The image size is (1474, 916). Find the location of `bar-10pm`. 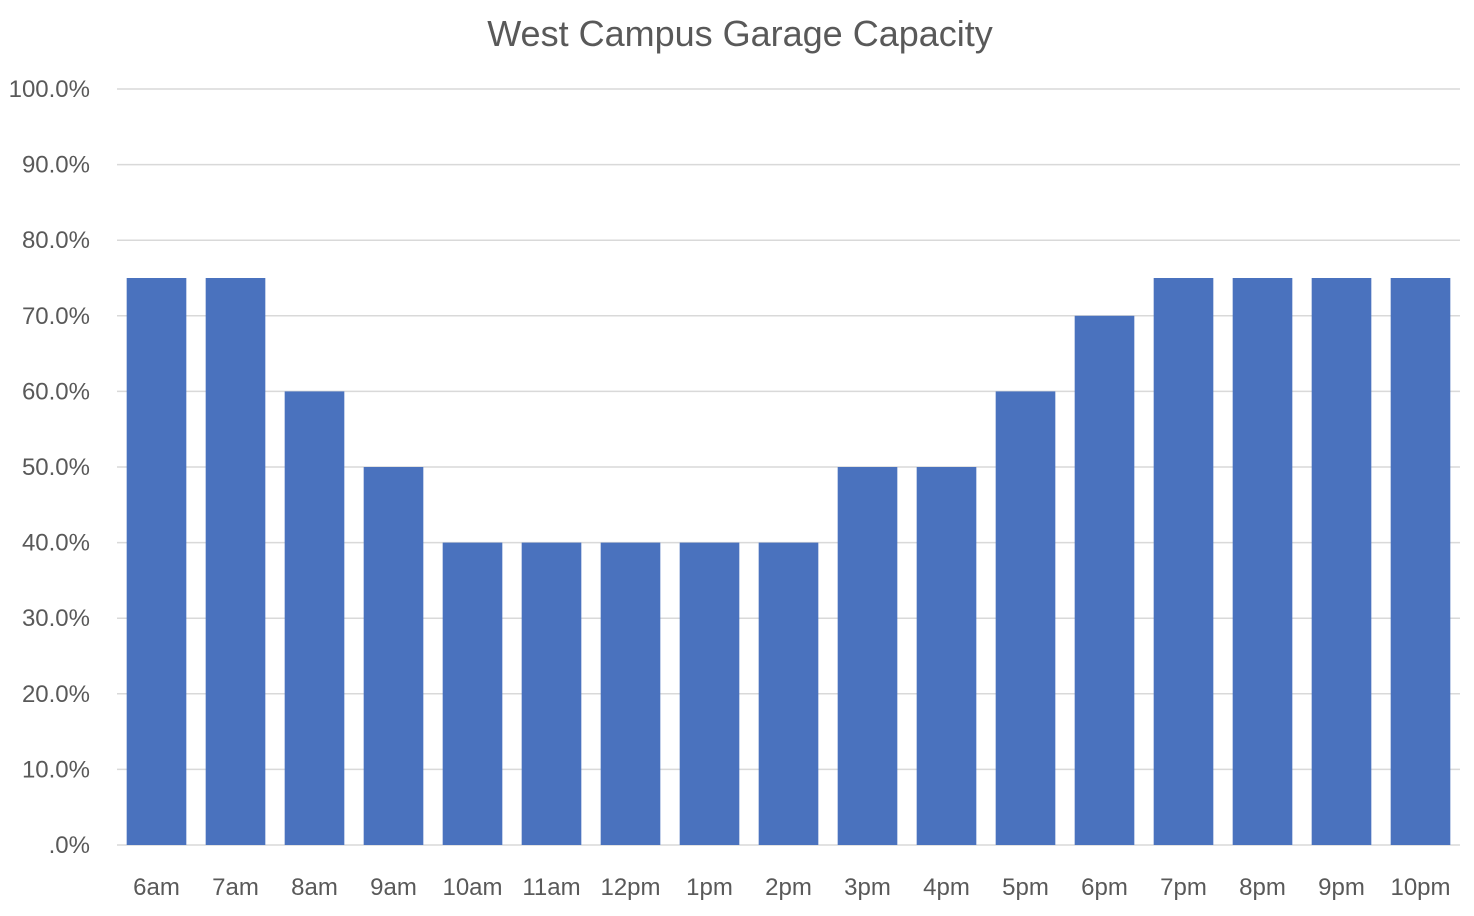

bar-10pm is located at coordinates (1420, 561).